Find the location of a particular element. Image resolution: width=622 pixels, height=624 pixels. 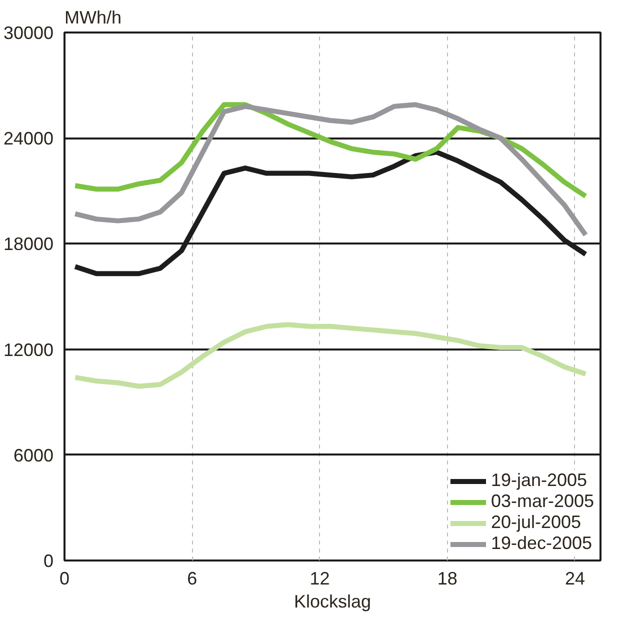

x-tick-label: 24 is located at coordinates (574, 578).